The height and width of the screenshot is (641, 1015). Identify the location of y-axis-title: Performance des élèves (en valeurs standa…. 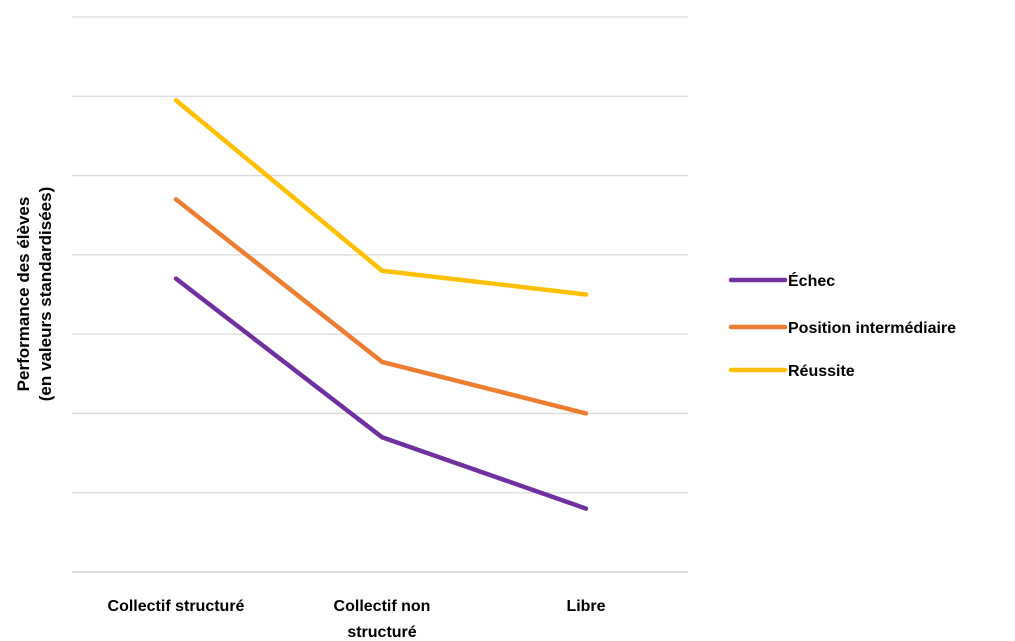
(34, 294).